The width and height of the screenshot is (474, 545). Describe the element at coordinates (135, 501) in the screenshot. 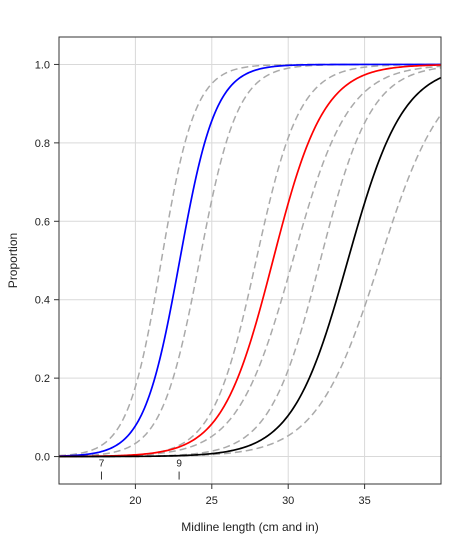

I see `x-tick-label: 20` at that location.